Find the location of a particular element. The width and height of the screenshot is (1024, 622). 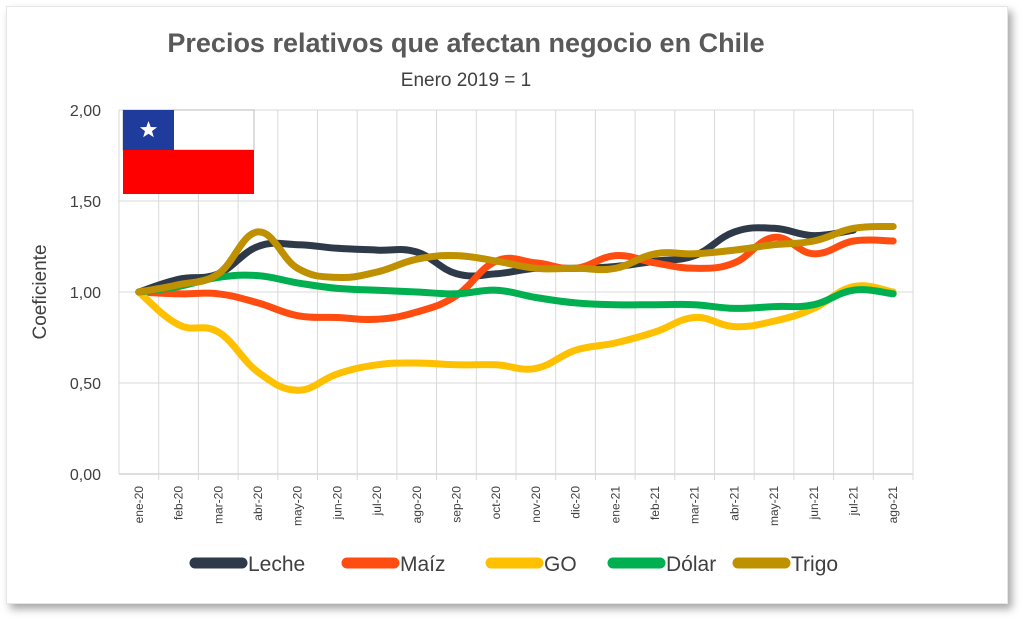

y-tick-label: 1,00 is located at coordinates (85, 293).